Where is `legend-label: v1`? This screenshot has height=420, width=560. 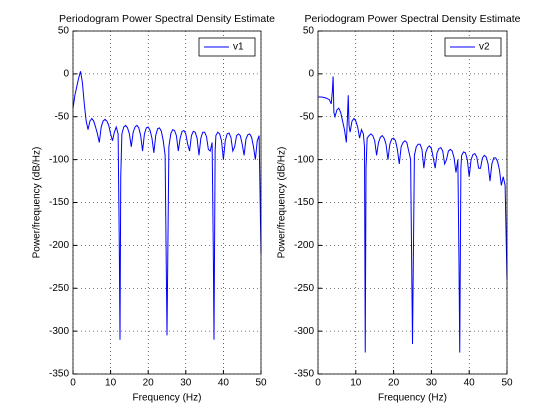 legend-label: v1 is located at coordinates (238, 47).